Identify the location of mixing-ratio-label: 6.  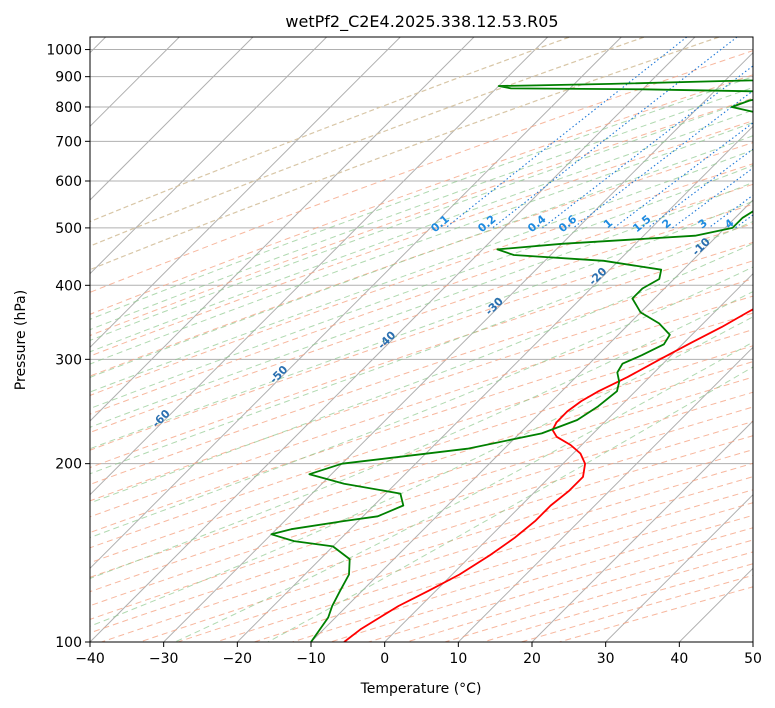
(768, 223).